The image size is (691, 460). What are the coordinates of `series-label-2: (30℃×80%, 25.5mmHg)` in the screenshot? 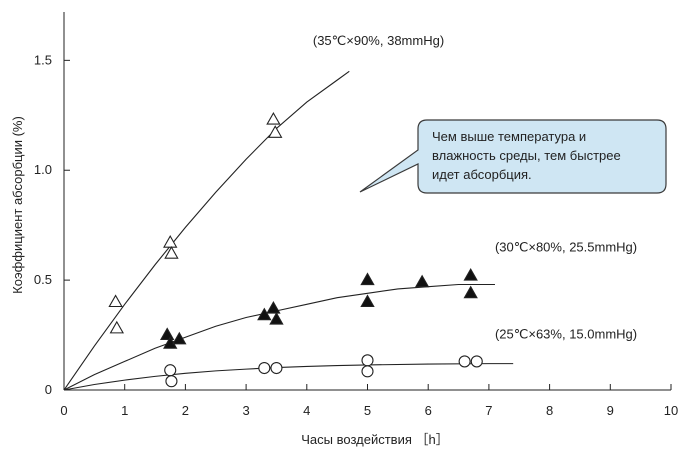 It's located at (566, 247).